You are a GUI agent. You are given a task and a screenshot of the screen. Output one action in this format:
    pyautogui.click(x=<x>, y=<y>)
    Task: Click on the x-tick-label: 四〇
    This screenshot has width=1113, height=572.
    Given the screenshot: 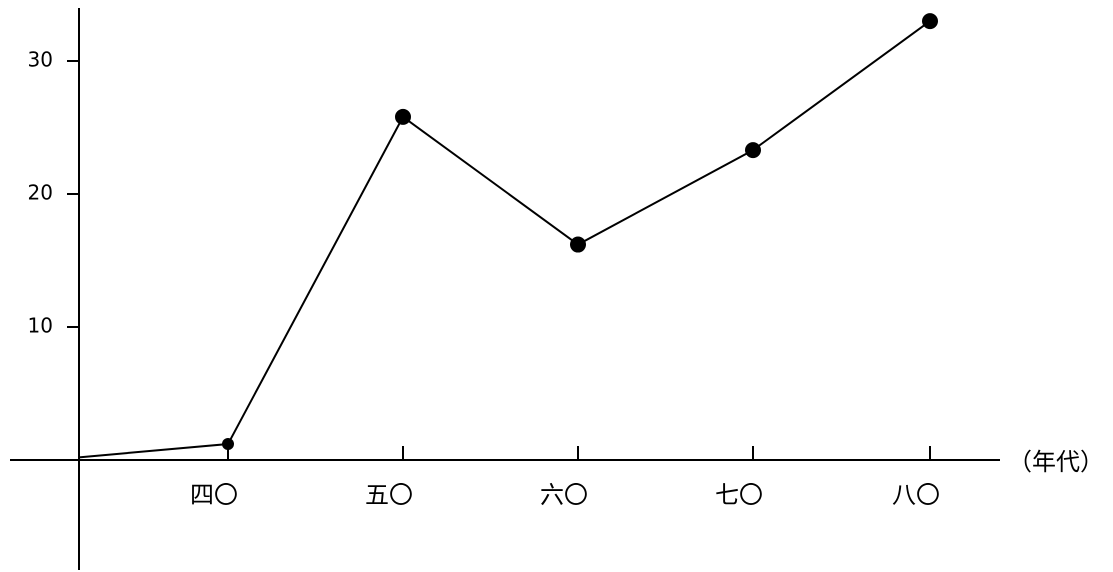 What is the action you would take?
    pyautogui.click(x=214, y=495)
    